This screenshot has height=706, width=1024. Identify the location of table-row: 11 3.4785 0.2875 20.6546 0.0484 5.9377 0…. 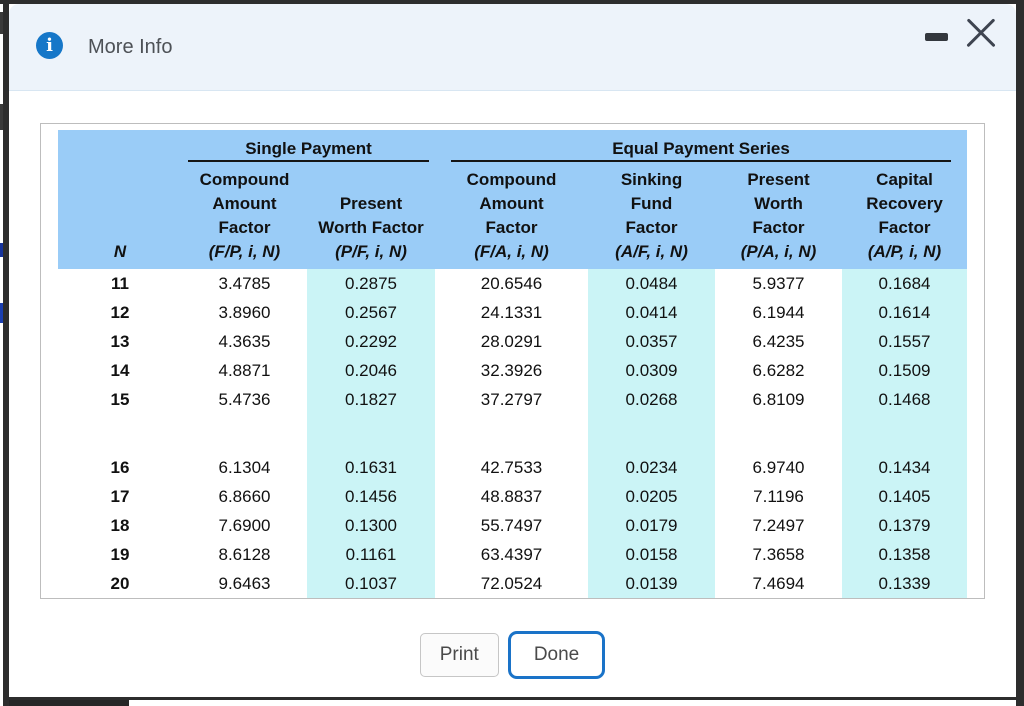
(513, 283).